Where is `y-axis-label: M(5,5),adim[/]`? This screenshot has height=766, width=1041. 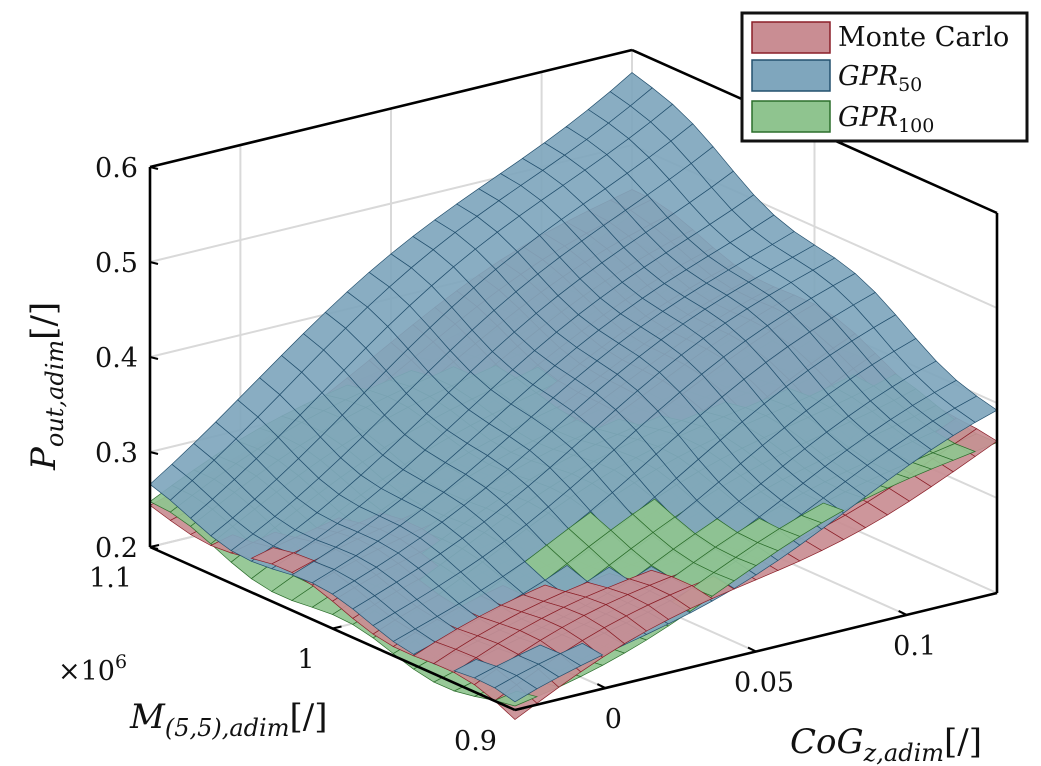 y-axis-label: M(5,5),adim[/] is located at coordinates (228, 719).